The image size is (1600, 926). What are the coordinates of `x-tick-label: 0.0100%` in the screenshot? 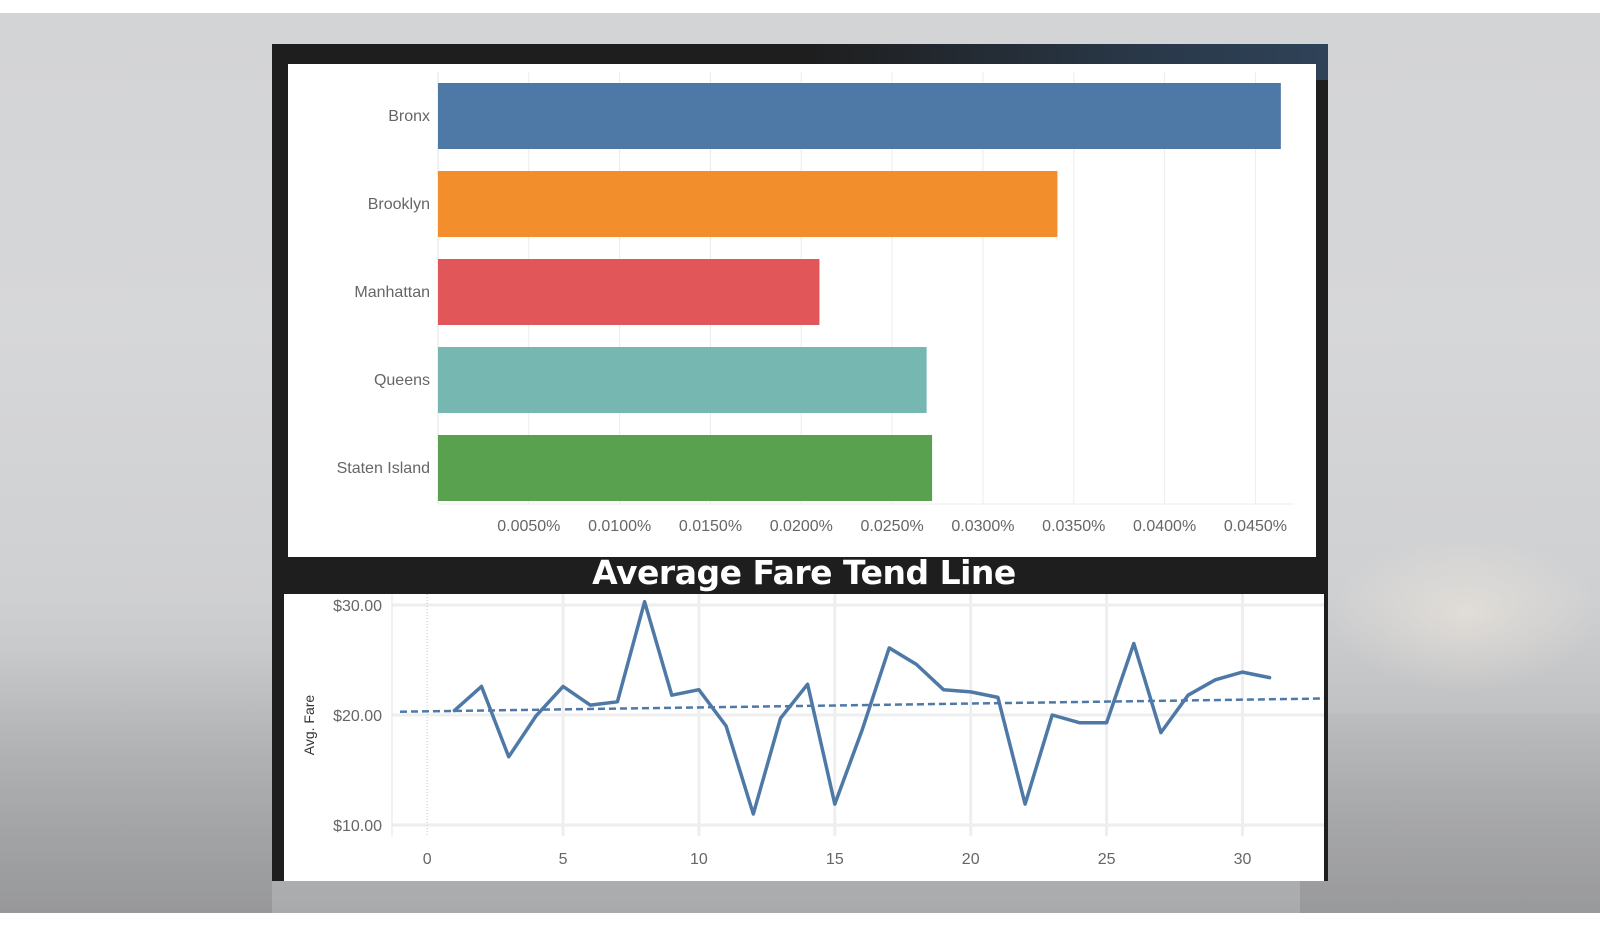 It's located at (619, 526).